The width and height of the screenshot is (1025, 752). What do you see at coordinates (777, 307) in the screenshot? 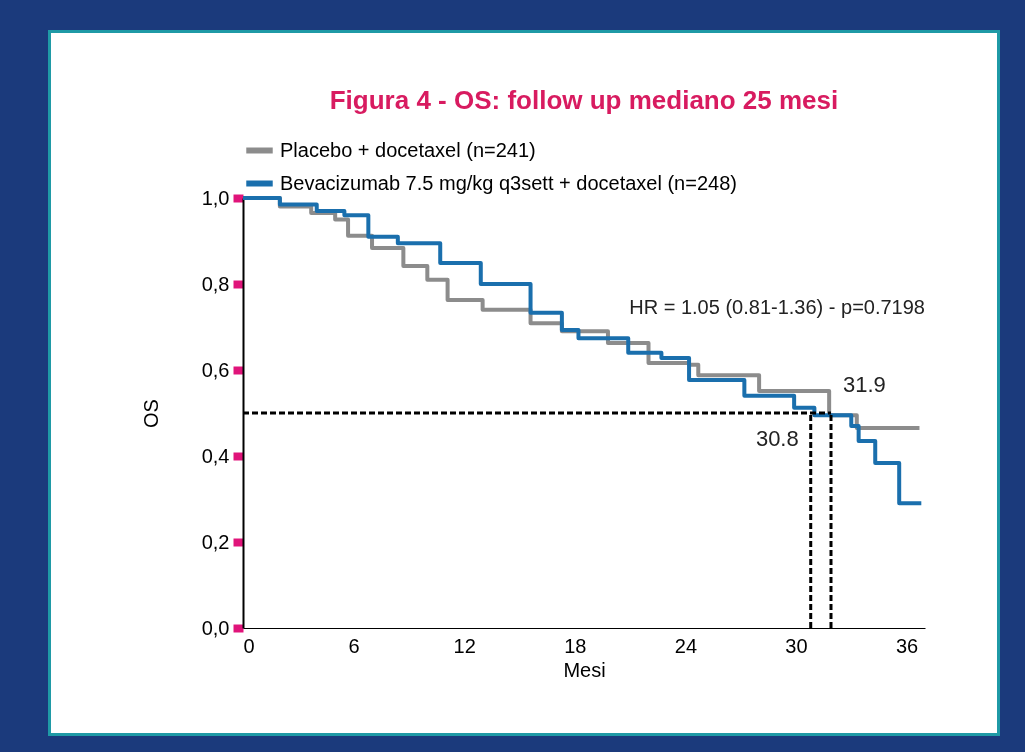
I see `annotation: HR = 1.05 (0.81-1.36) - p=0.7198` at bounding box center [777, 307].